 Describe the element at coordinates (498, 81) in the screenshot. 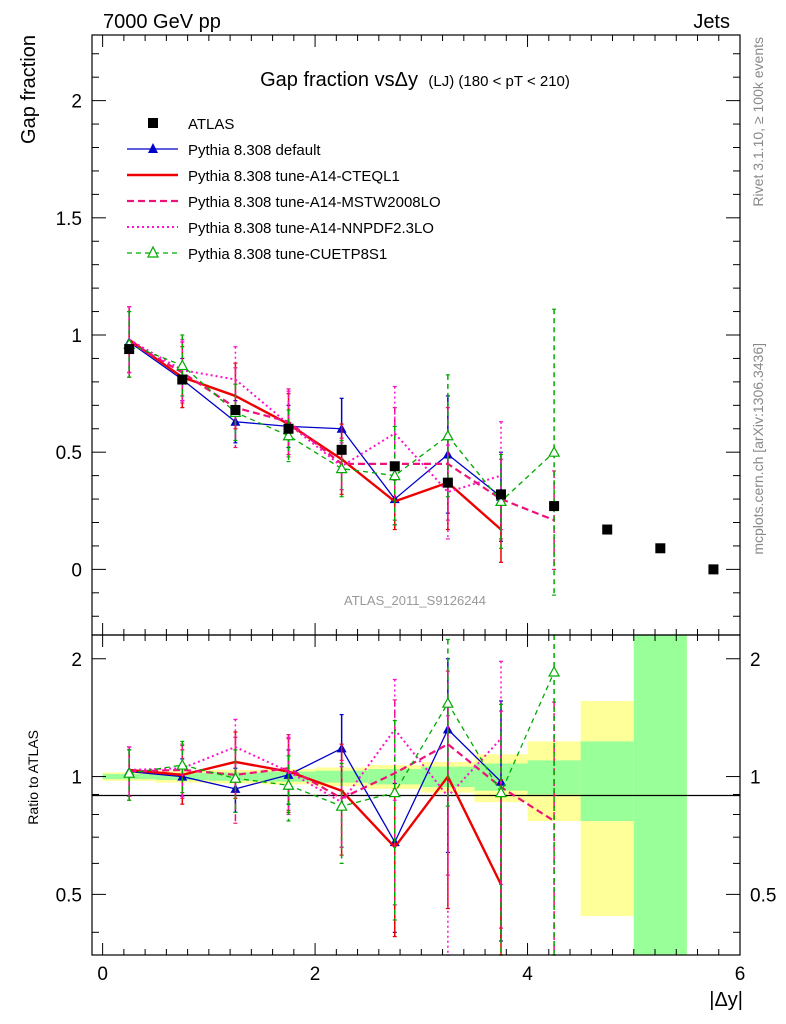

I see `chart-title-extra: (LJ) (180 < pT < 210)` at that location.